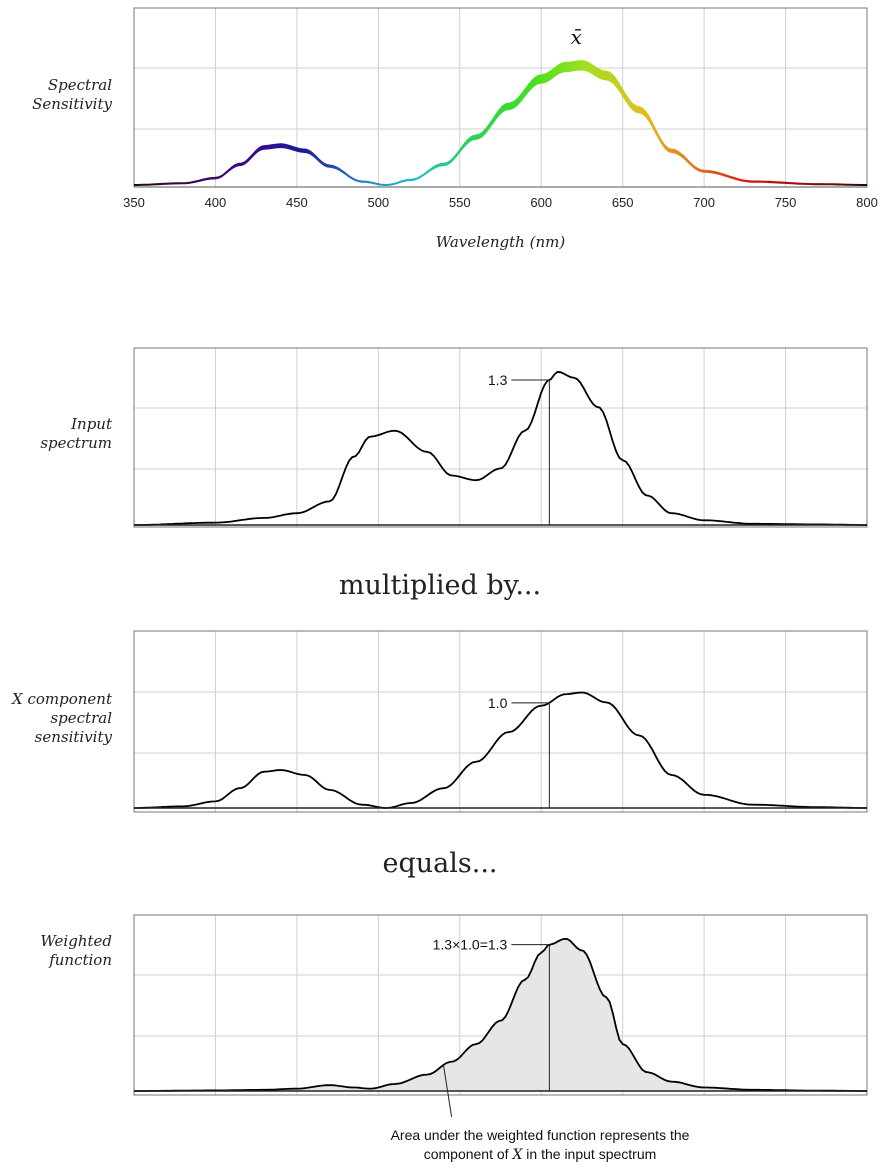 This screenshot has width=880, height=1174. Describe the element at coordinates (447, 1091) in the screenshot. I see `caption-pointer-line` at that location.